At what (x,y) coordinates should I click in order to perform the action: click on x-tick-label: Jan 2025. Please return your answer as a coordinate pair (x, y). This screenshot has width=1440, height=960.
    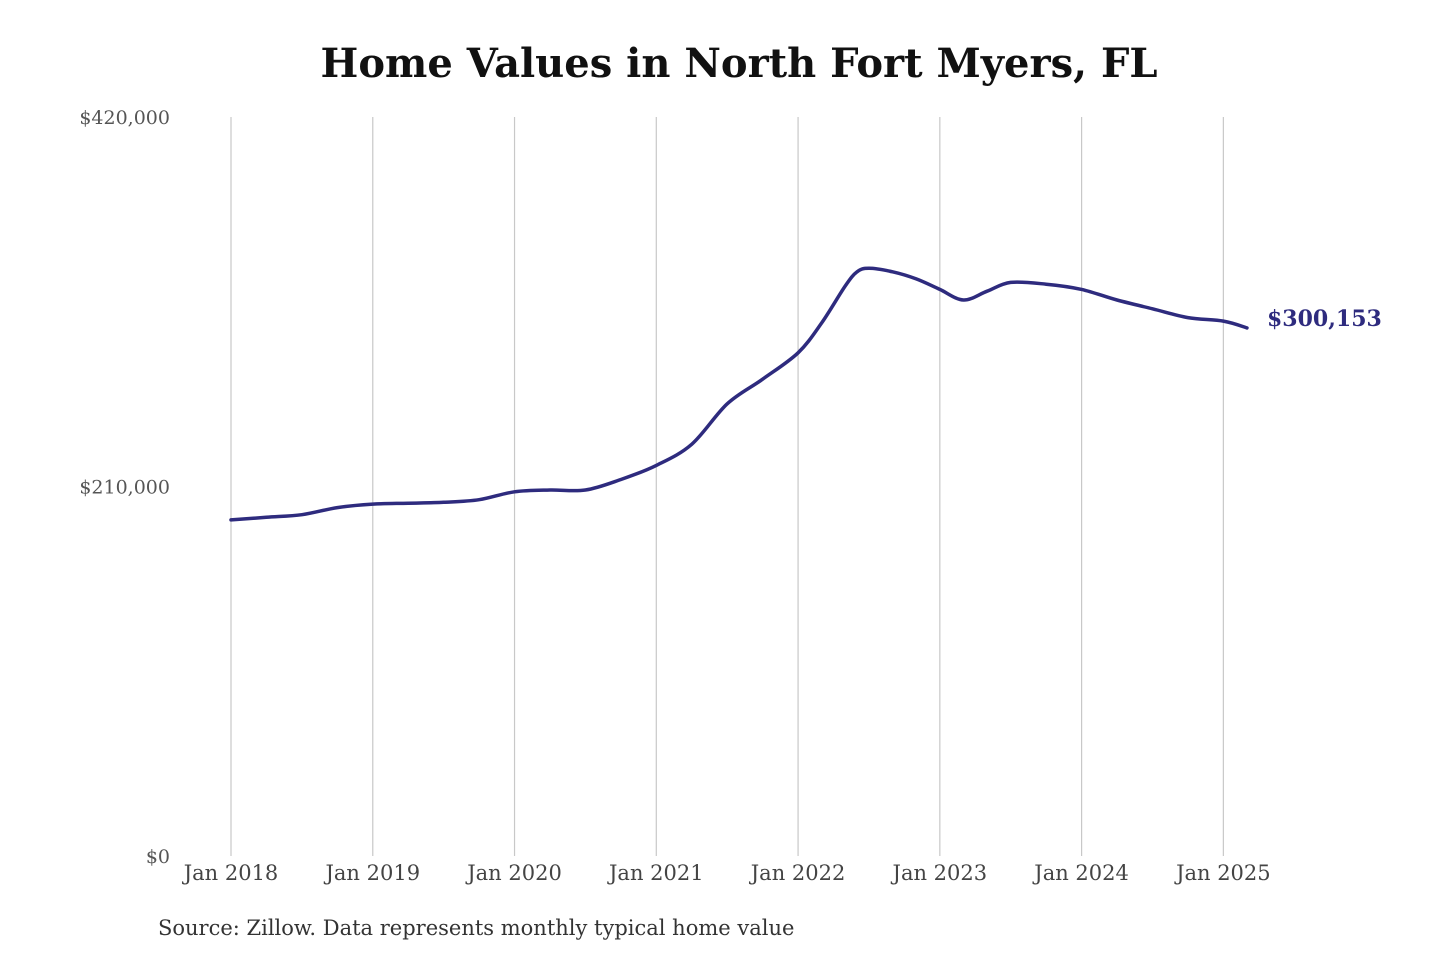
    Looking at the image, I should click on (1222, 873).